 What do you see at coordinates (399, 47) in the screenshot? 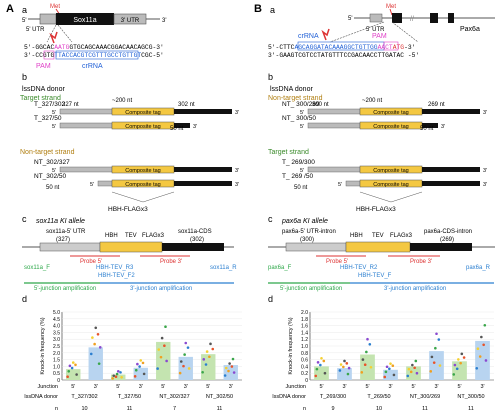
I see `seq-b-top-atg: ATG` at bounding box center [399, 47].